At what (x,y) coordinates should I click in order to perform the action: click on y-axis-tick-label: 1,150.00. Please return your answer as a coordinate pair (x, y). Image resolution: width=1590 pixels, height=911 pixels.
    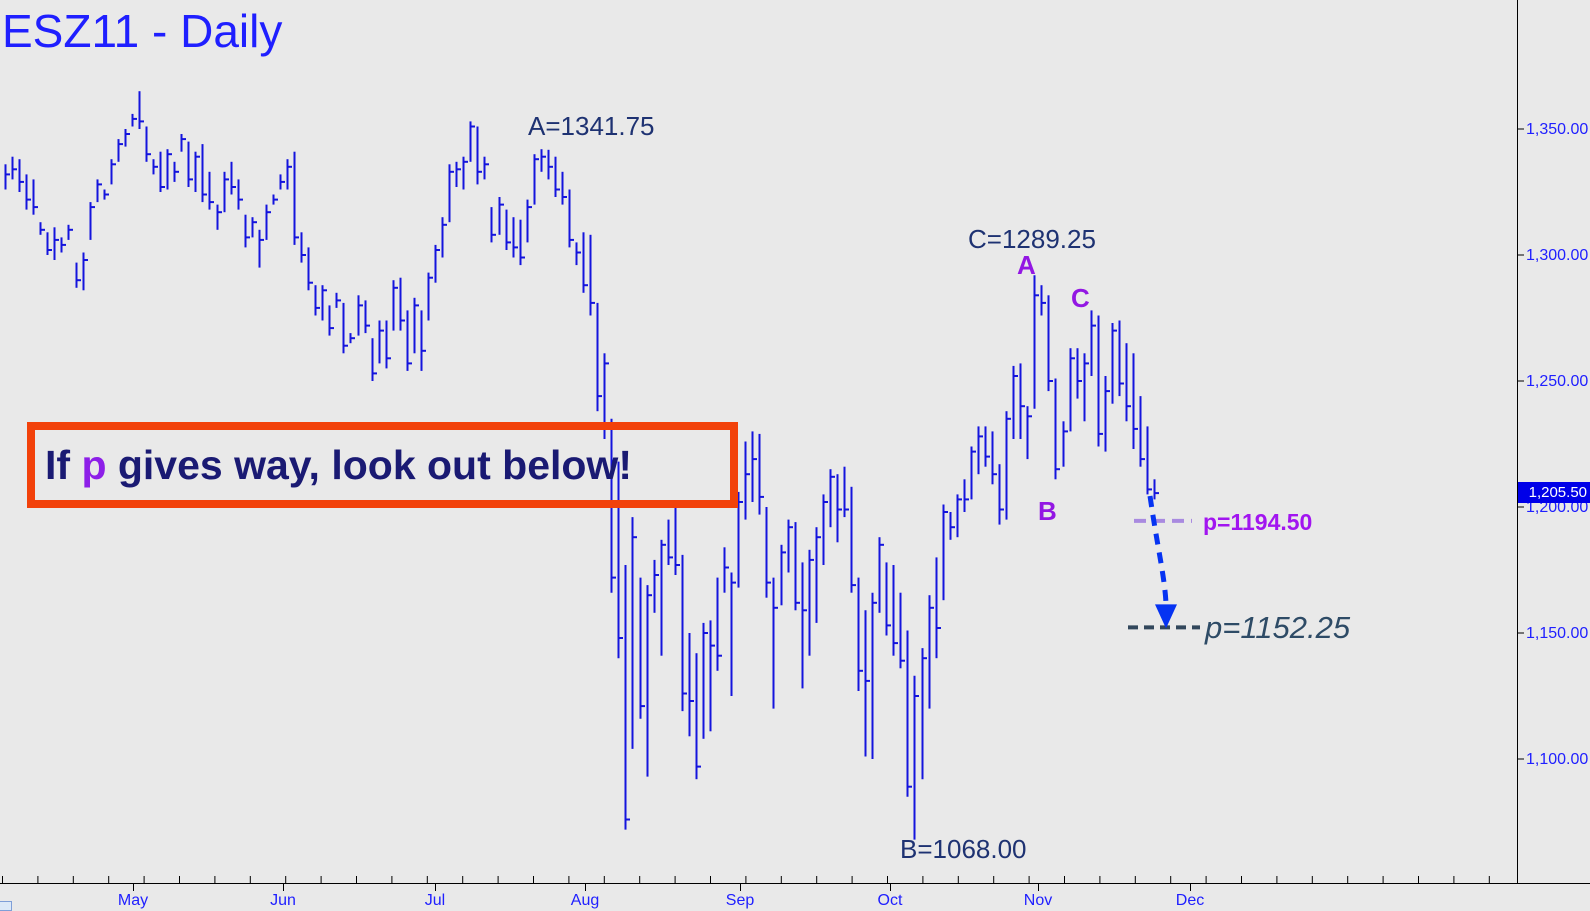
    Looking at the image, I should click on (1557, 633).